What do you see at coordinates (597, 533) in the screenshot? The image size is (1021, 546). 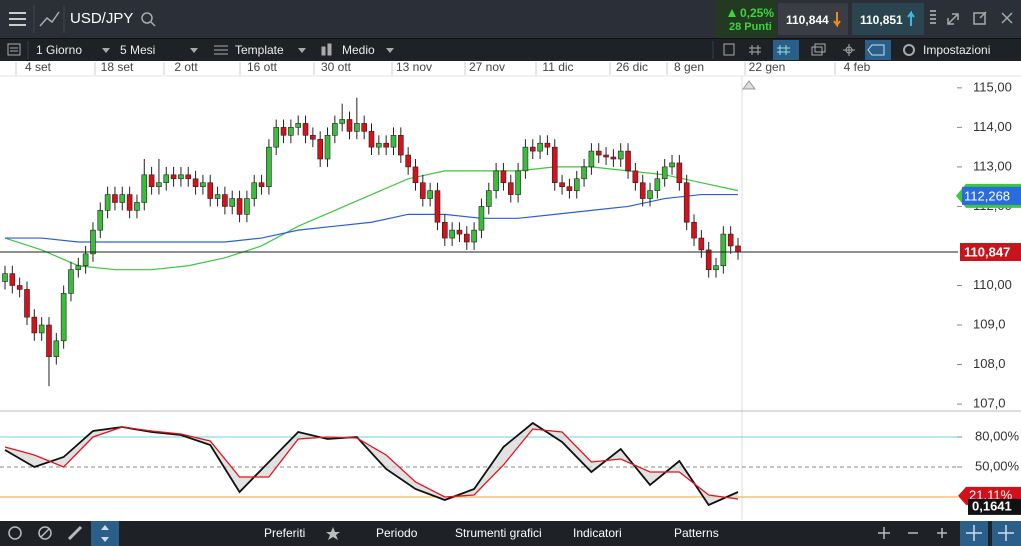 I see `footer-tab: Indicatori` at bounding box center [597, 533].